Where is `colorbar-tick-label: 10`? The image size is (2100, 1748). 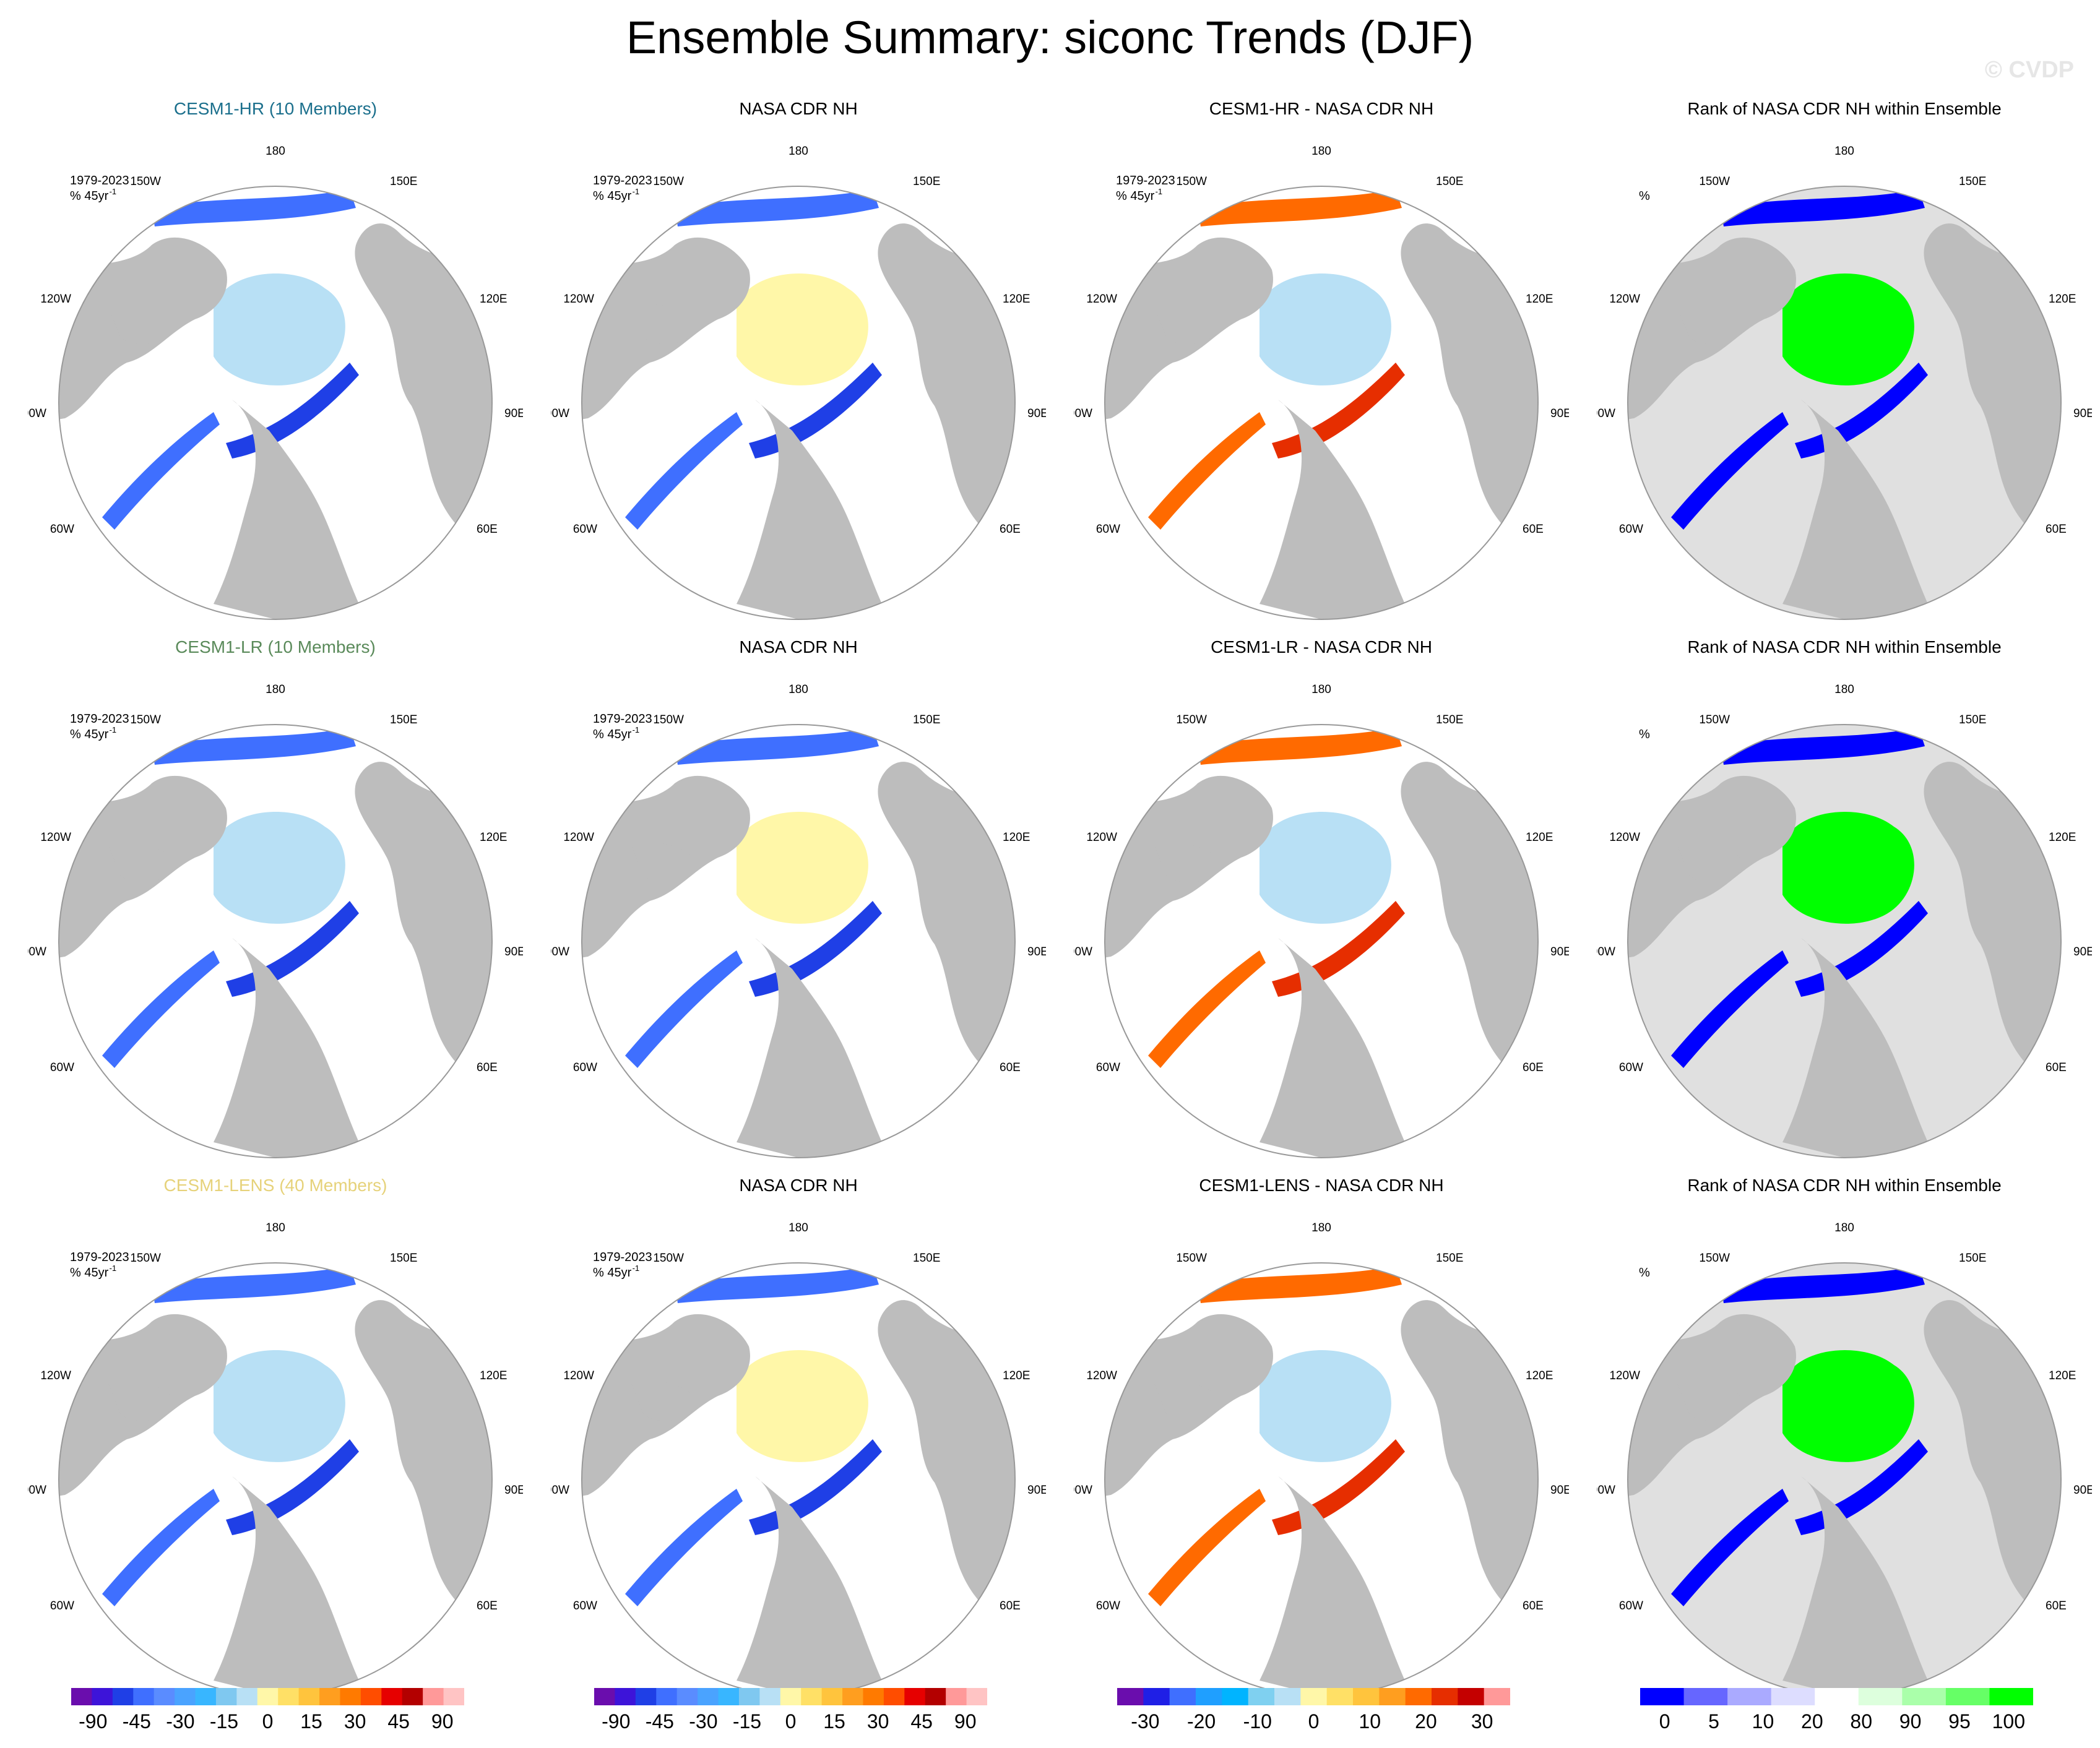 colorbar-tick-label: 10 is located at coordinates (1763, 1721).